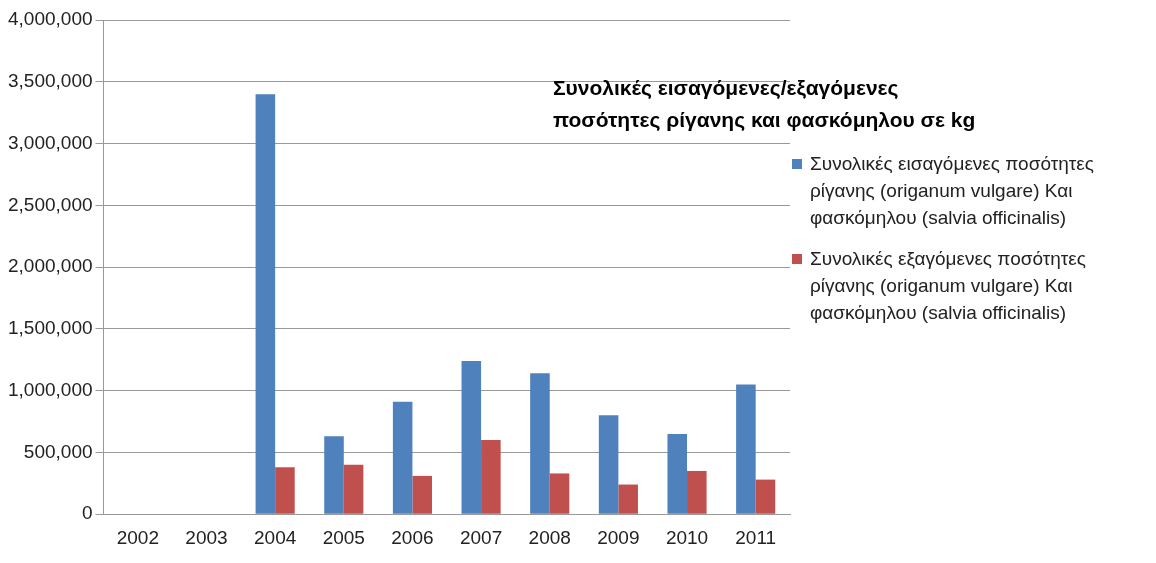 Image resolution: width=1156 pixels, height=563 pixels. I want to click on y-tick-label: 2,500,000, so click(50, 204).